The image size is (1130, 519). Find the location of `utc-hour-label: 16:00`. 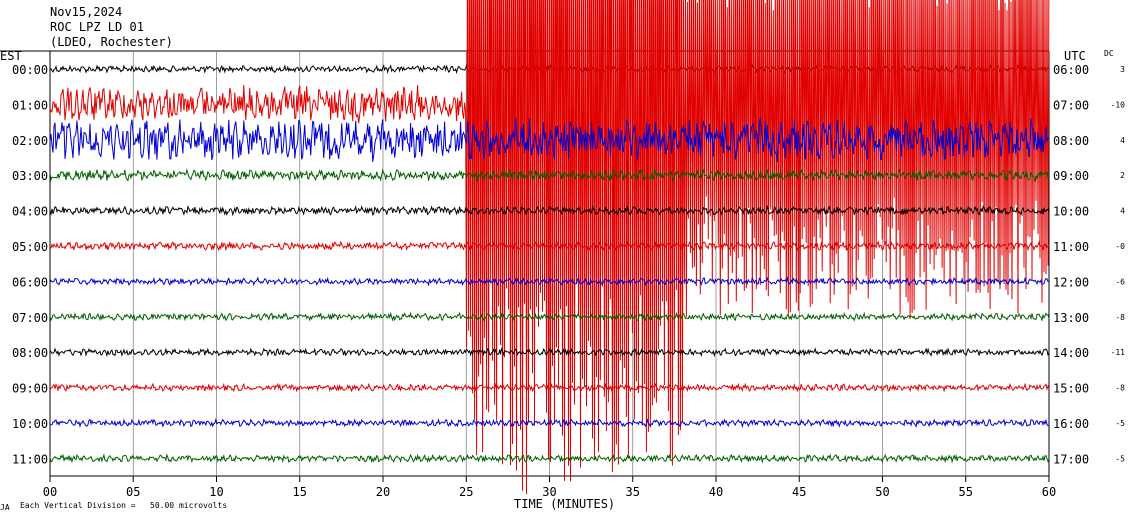

utc-hour-label: 16:00 is located at coordinates (1071, 424).